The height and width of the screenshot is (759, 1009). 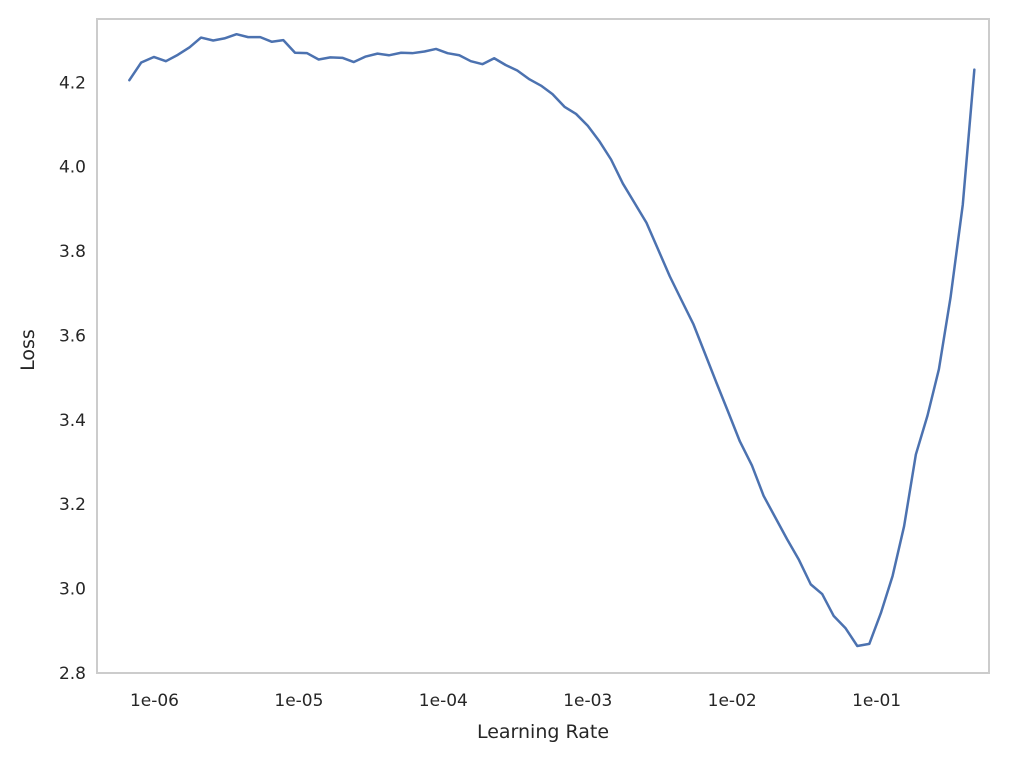 I want to click on y-tick-label: 3.4, so click(x=72, y=421).